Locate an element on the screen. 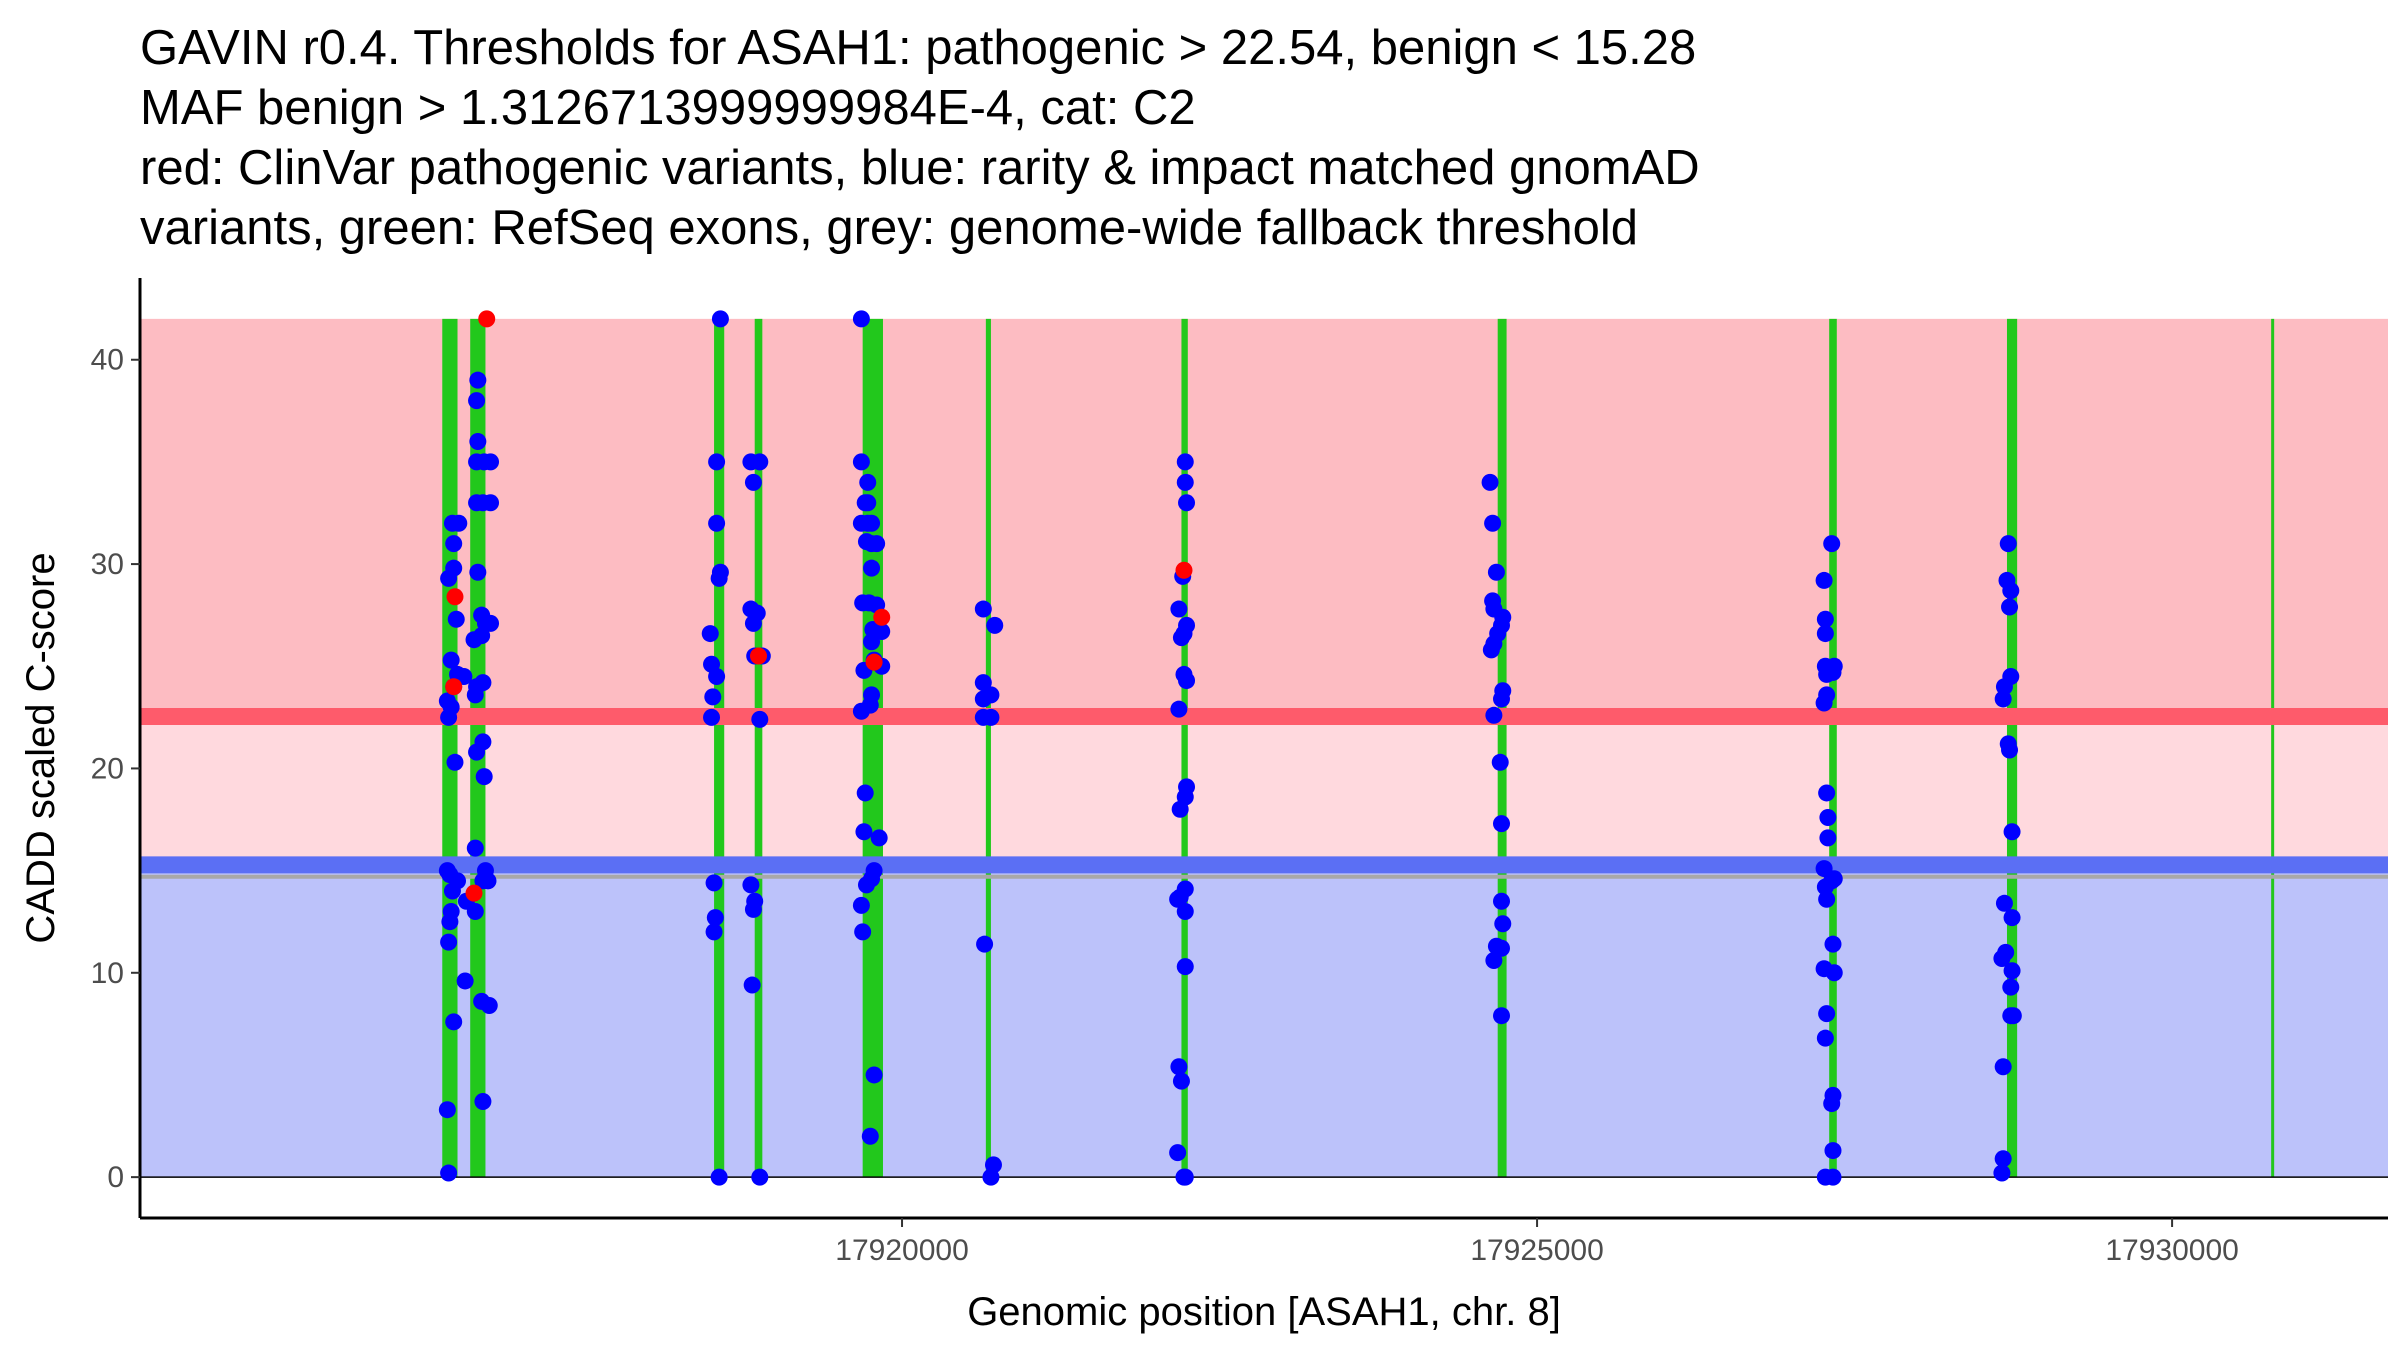  y-tick-label: 40 is located at coordinates (107, 360).